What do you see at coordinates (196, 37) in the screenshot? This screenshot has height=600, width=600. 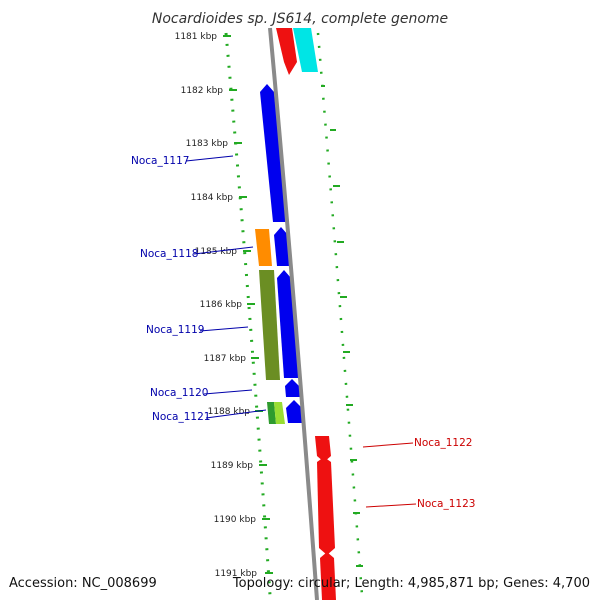 I see `tick-label: 1181 kbp` at bounding box center [196, 37].